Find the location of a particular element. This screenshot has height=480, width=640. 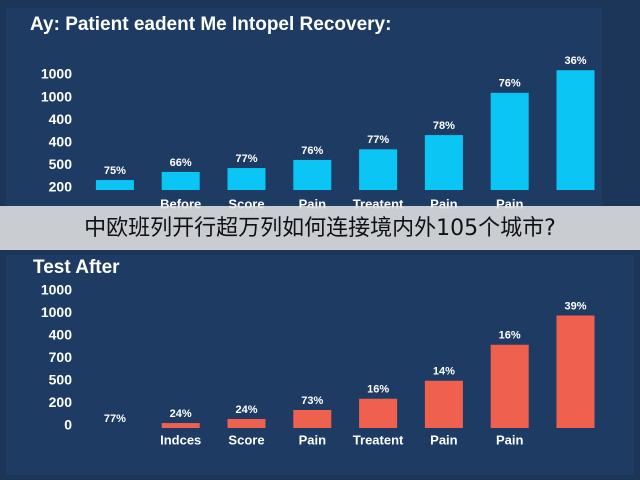

y-tick-label: 0 is located at coordinates (68, 425).